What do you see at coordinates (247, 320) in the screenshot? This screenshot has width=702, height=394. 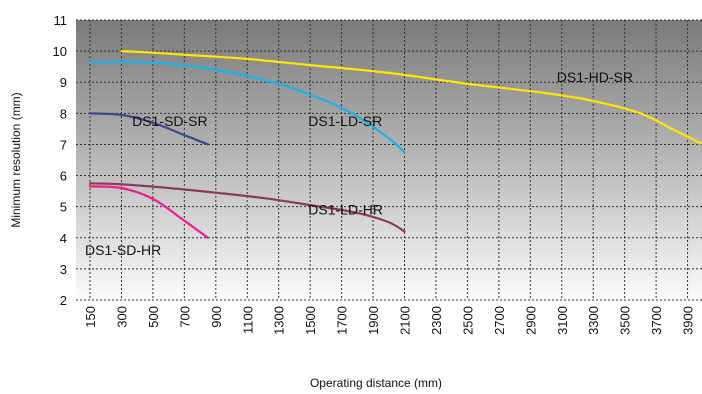 I see `x-tick-label-1100: 1100` at bounding box center [247, 320].